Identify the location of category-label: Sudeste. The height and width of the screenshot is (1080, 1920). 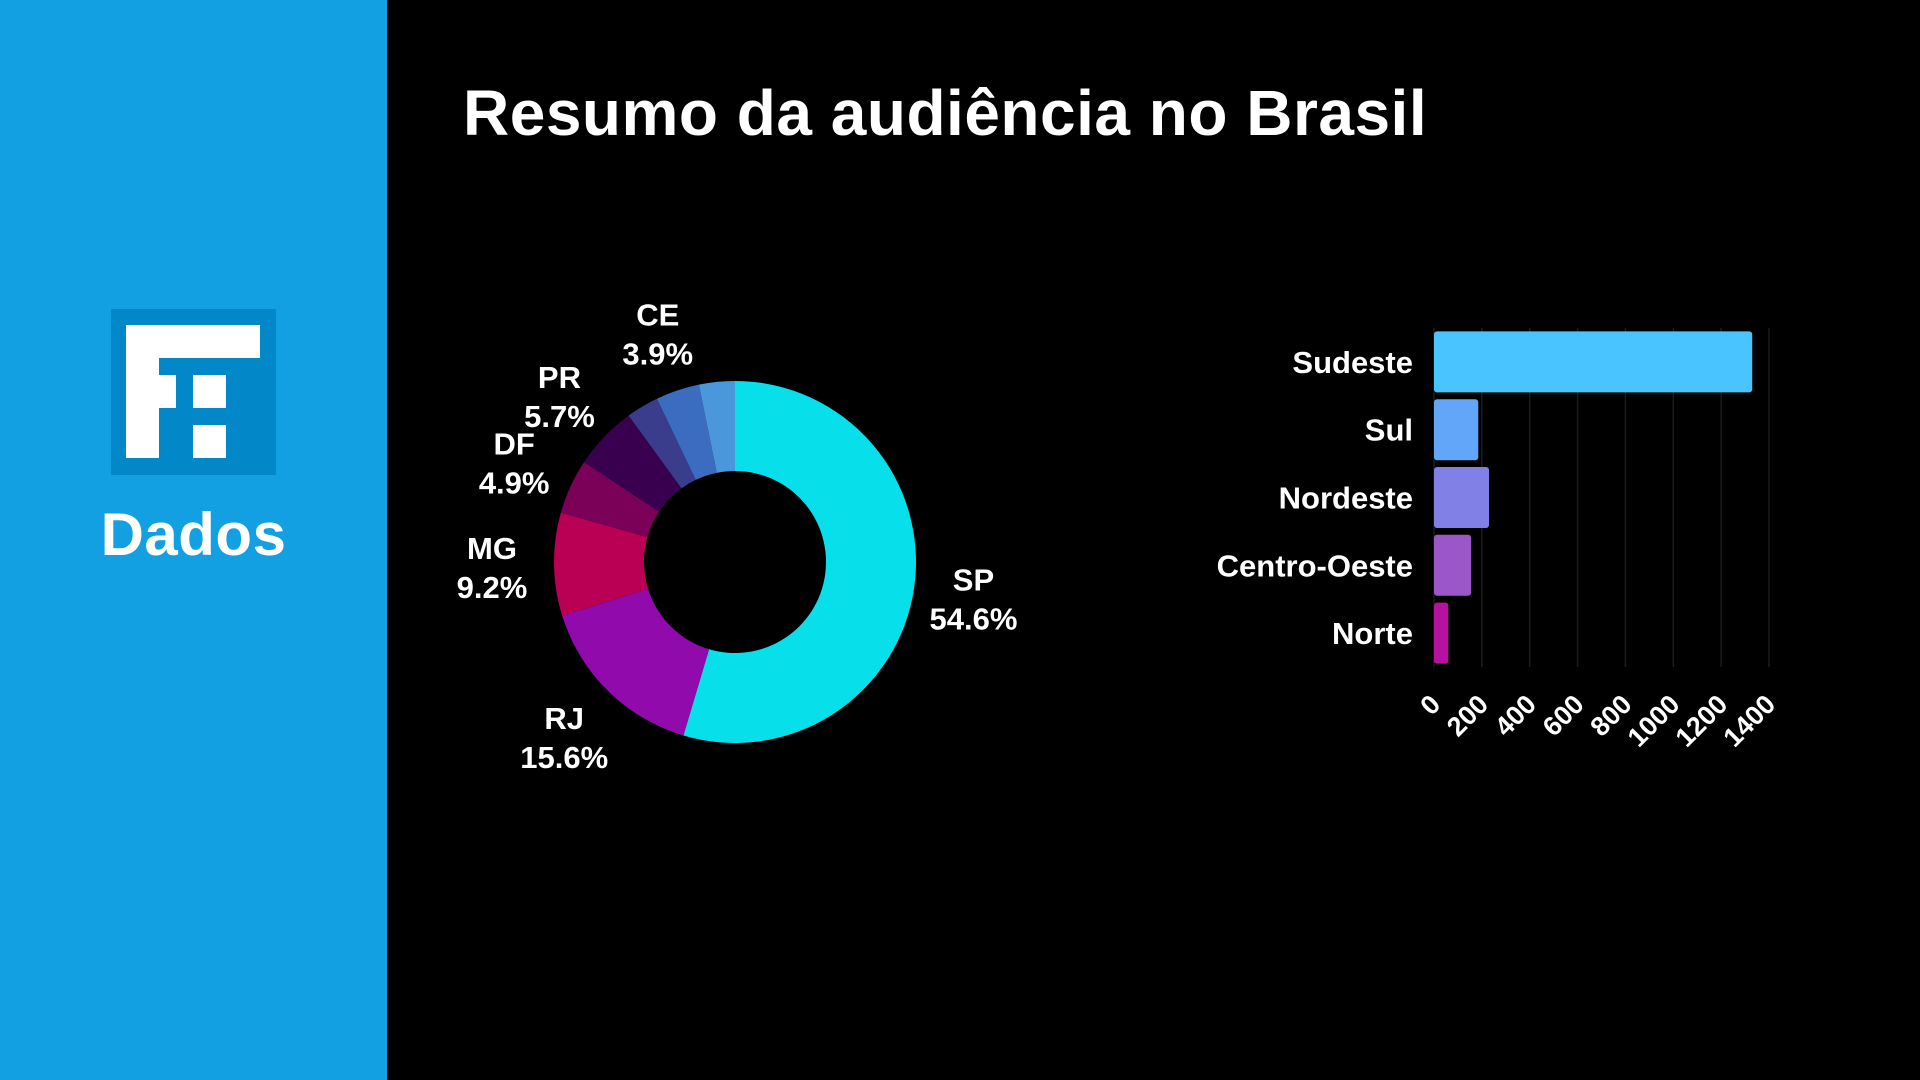
(1352, 362).